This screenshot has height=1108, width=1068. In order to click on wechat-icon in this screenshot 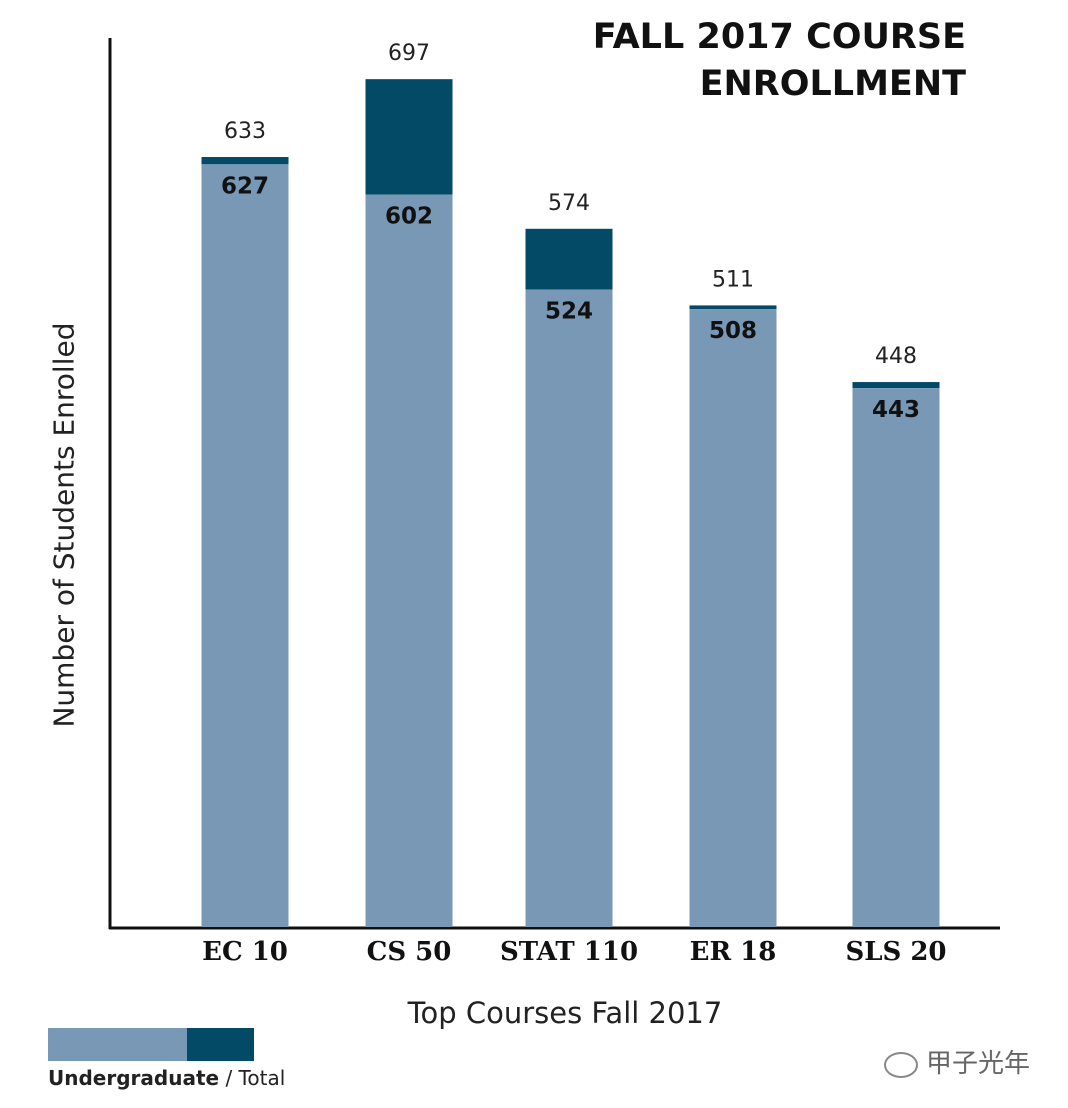, I will do `click(900, 1064)`.